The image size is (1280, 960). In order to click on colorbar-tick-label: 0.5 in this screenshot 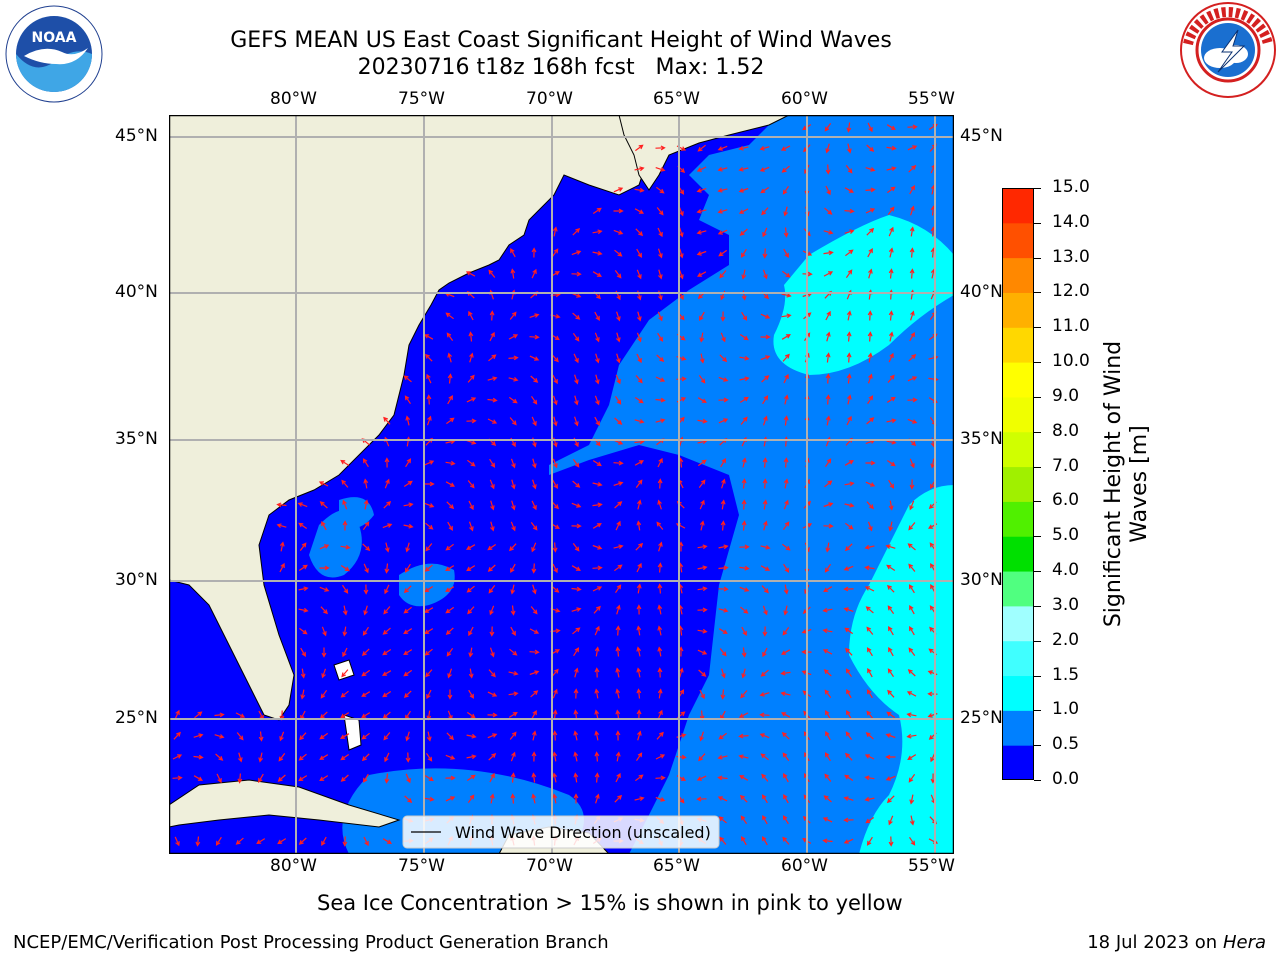, I will do `click(1066, 744)`.